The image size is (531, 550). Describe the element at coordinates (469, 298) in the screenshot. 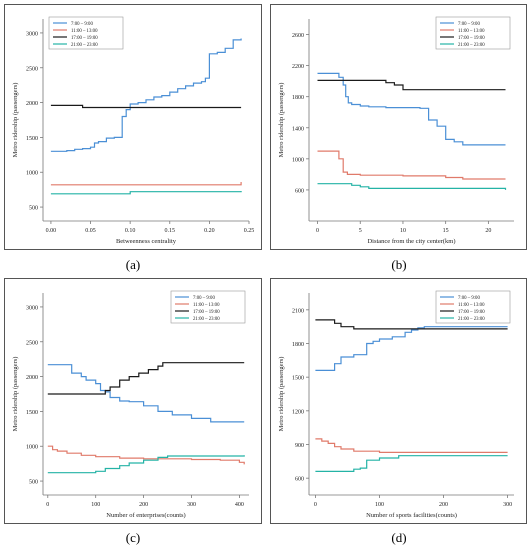

I see `chart-d-legend-label: 7:00 – 9:00` at that location.